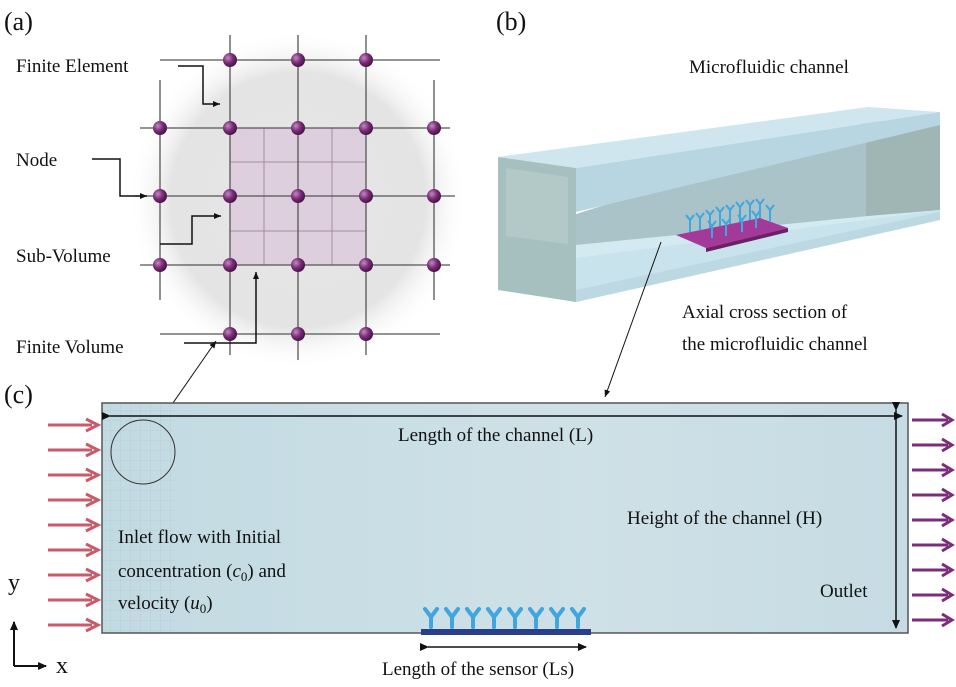 Image resolution: width=956 pixels, height=687 pixels. Describe the element at coordinates (506, 632) in the screenshot. I see `sensor-base` at that location.